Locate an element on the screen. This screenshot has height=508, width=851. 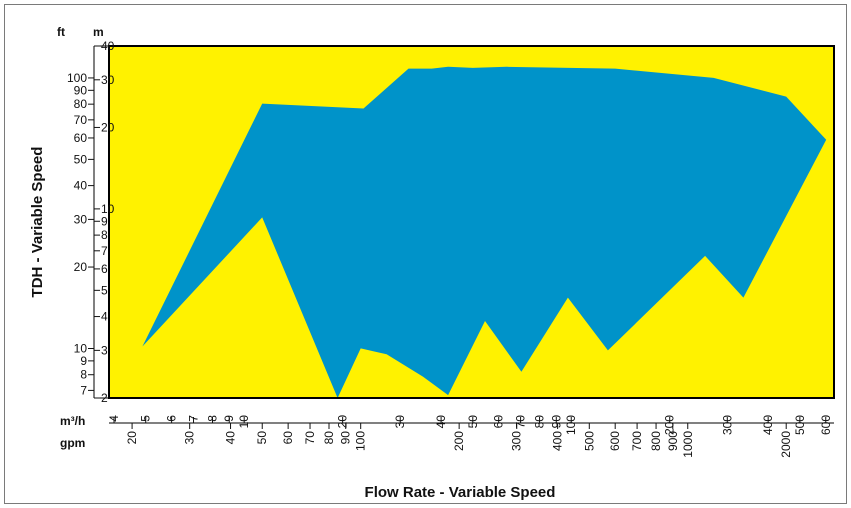
x-tick-label-gpm: 300 is located at coordinates (517, 441).